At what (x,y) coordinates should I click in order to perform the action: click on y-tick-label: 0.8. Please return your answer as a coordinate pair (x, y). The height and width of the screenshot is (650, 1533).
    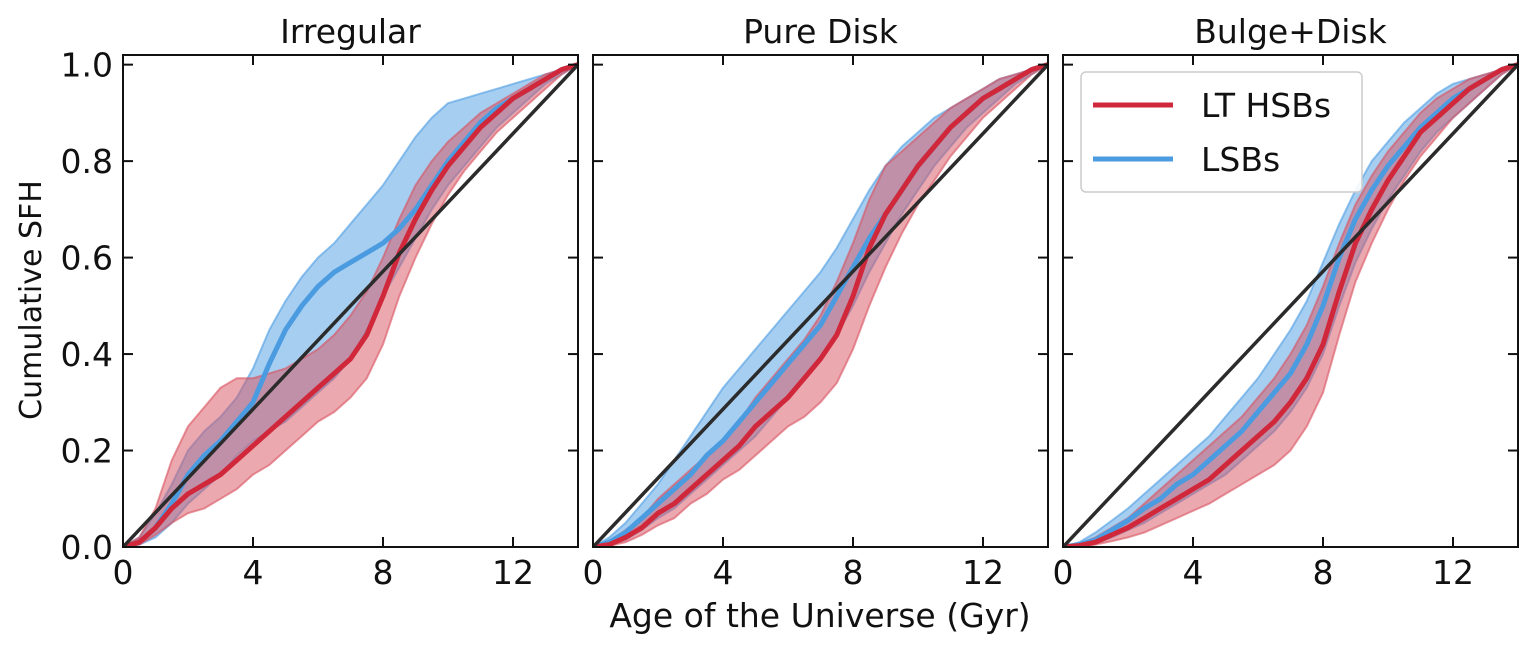
    Looking at the image, I should click on (87, 161).